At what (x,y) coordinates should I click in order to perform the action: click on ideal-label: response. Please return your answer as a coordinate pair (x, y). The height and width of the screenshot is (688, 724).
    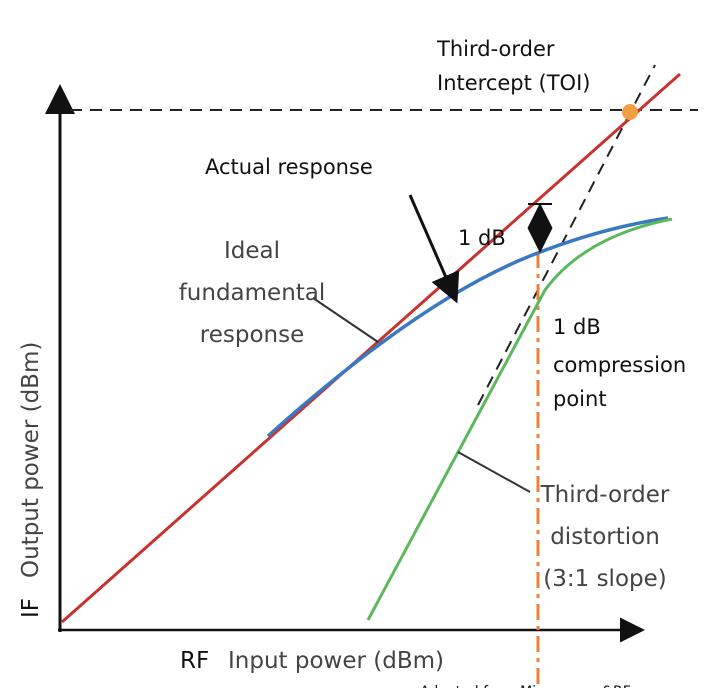
    Looking at the image, I should click on (252, 335).